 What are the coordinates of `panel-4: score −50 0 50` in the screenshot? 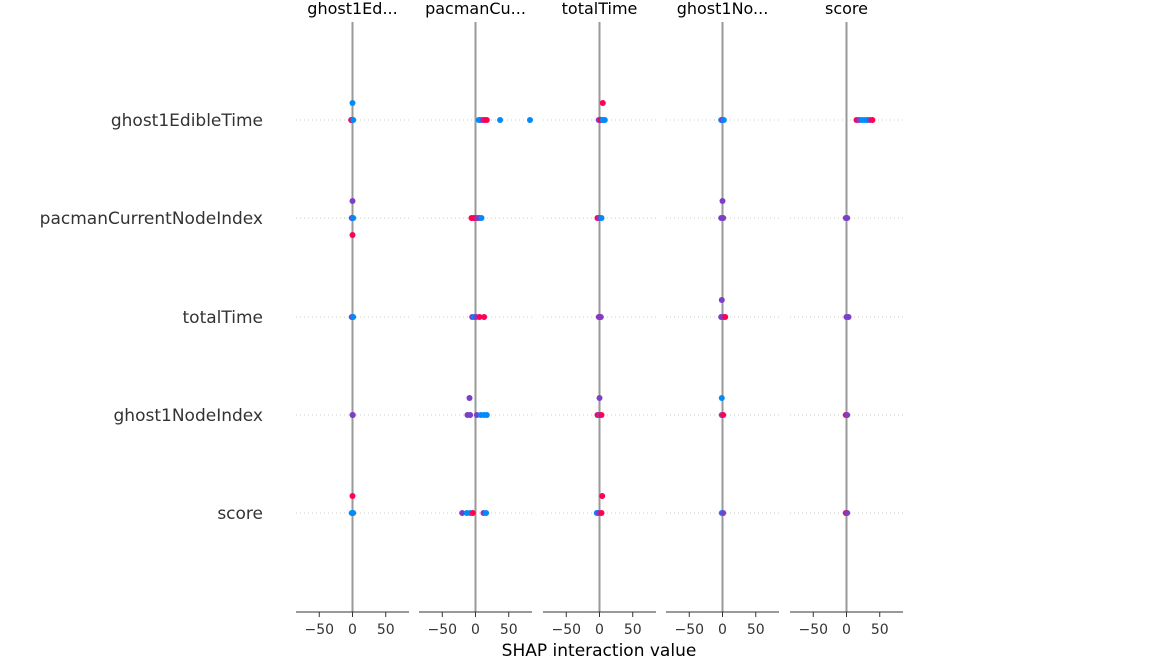 It's located at (846, 319).